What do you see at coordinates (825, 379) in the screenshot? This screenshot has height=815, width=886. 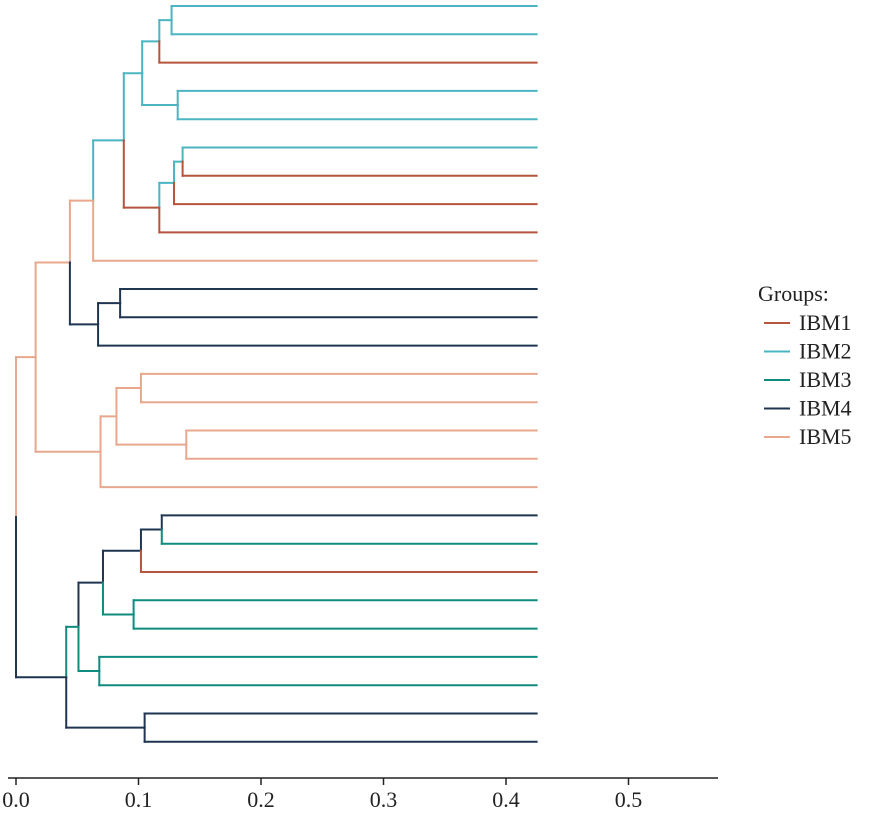 I see `legend-label: IBM3` at bounding box center [825, 379].